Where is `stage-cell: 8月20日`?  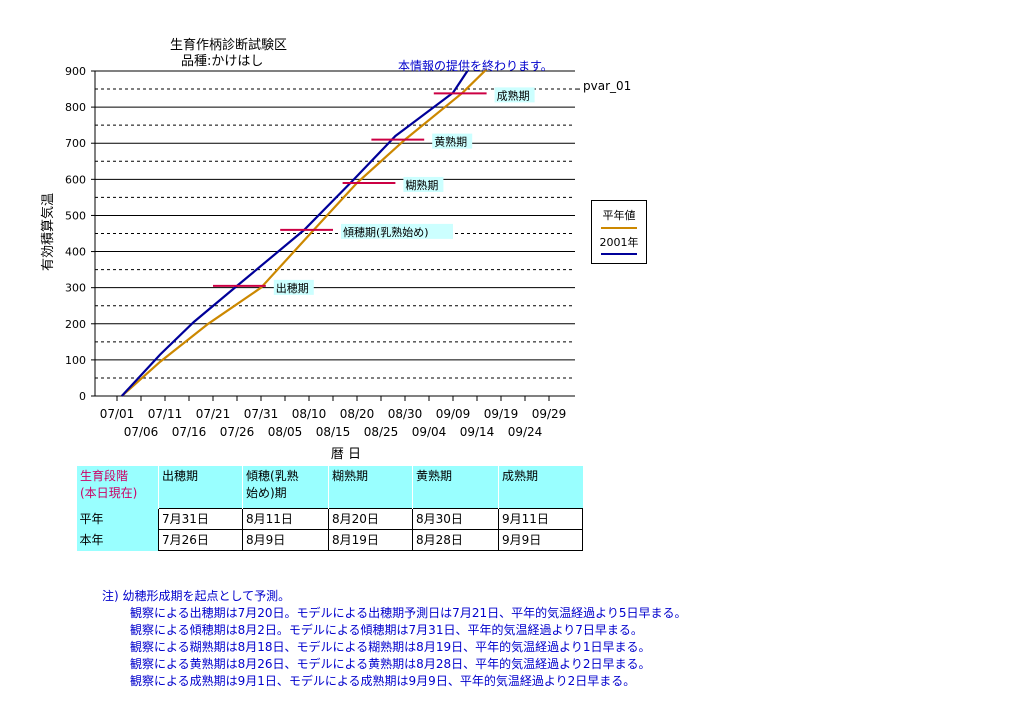
stage-cell: 8月20日 is located at coordinates (370, 519).